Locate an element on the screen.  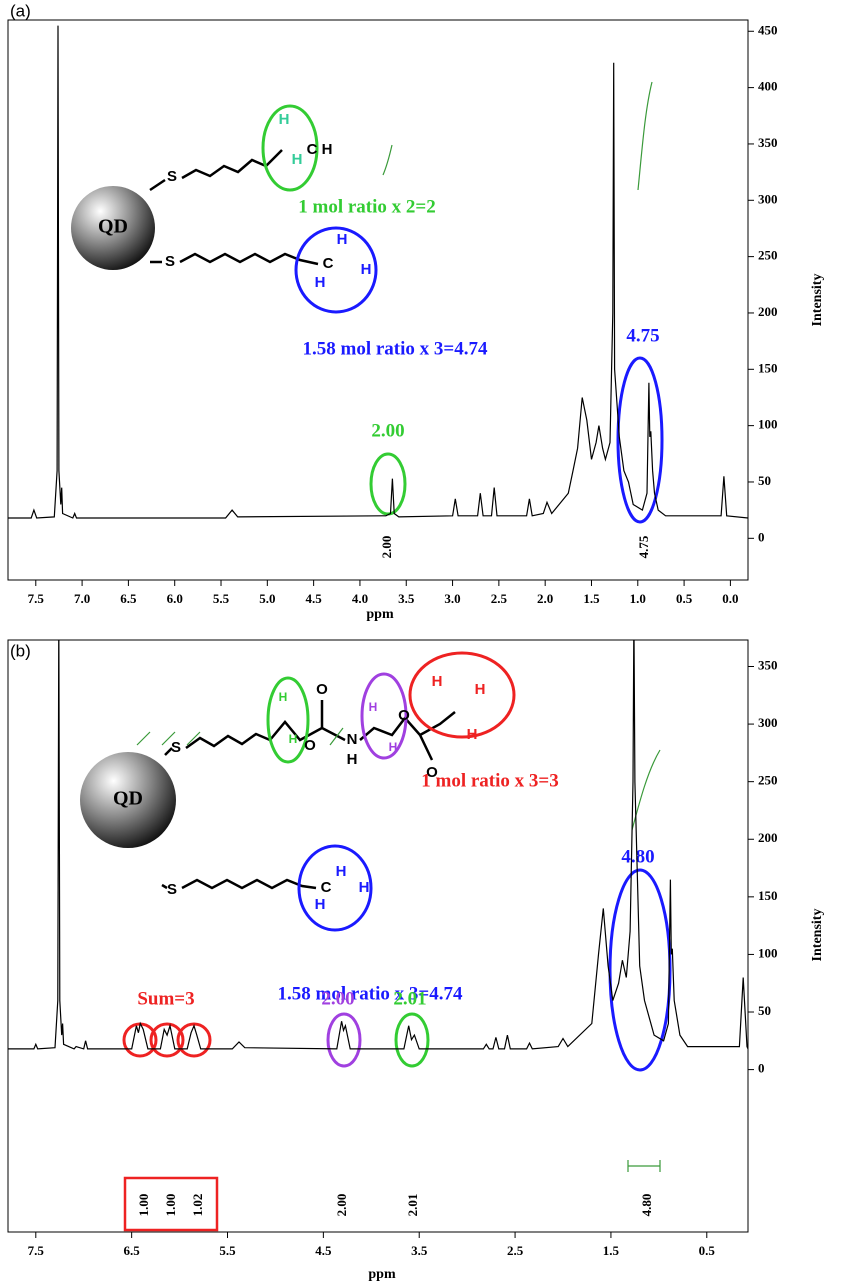
x-tick-label: 5.0 is located at coordinates (267, 598).